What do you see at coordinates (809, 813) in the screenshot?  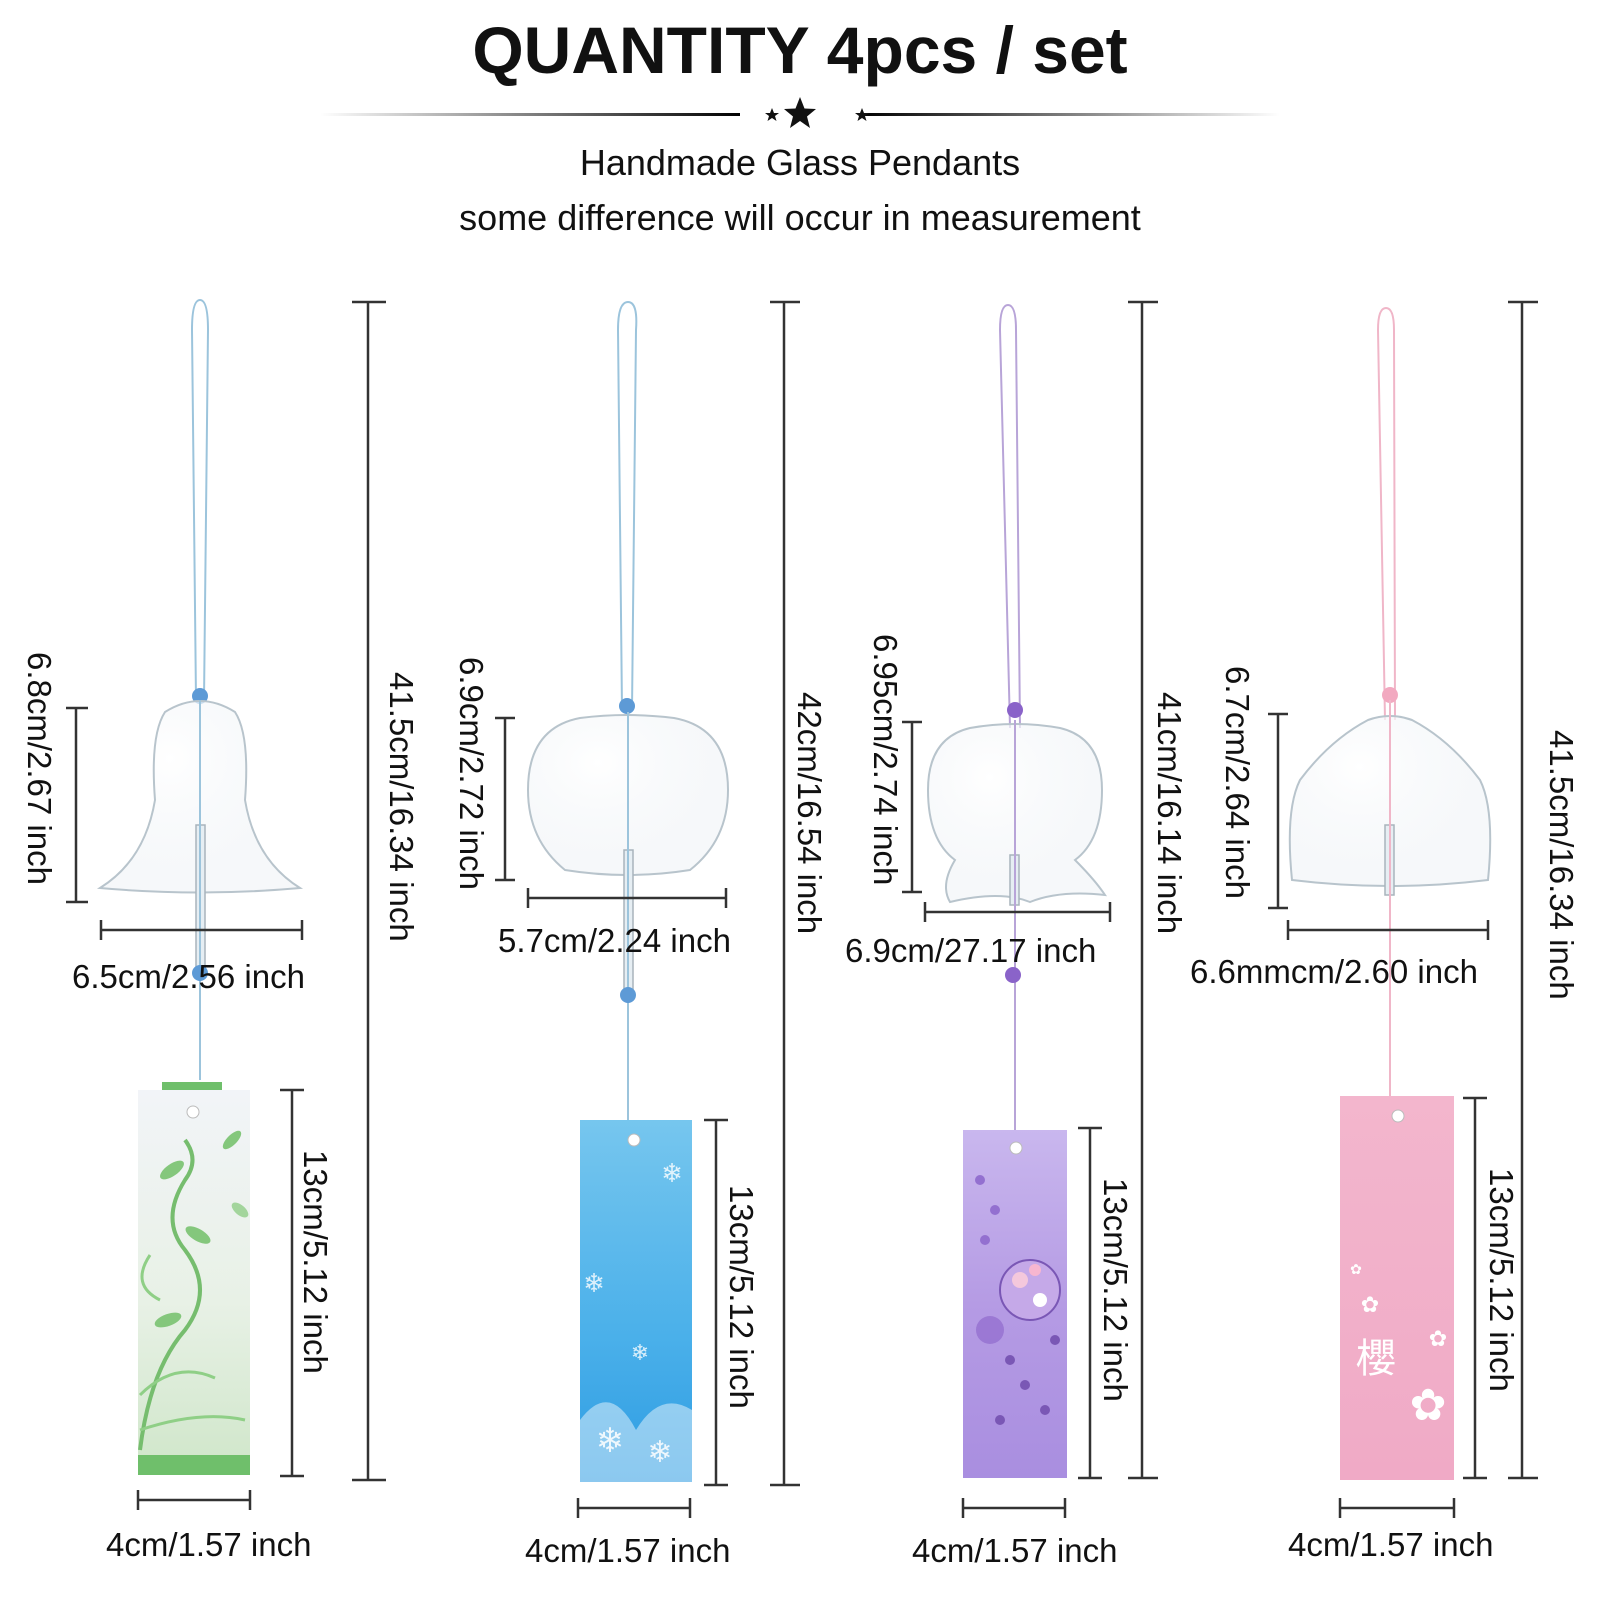 I see `total-length-label: 42cm/16.54 inch` at bounding box center [809, 813].